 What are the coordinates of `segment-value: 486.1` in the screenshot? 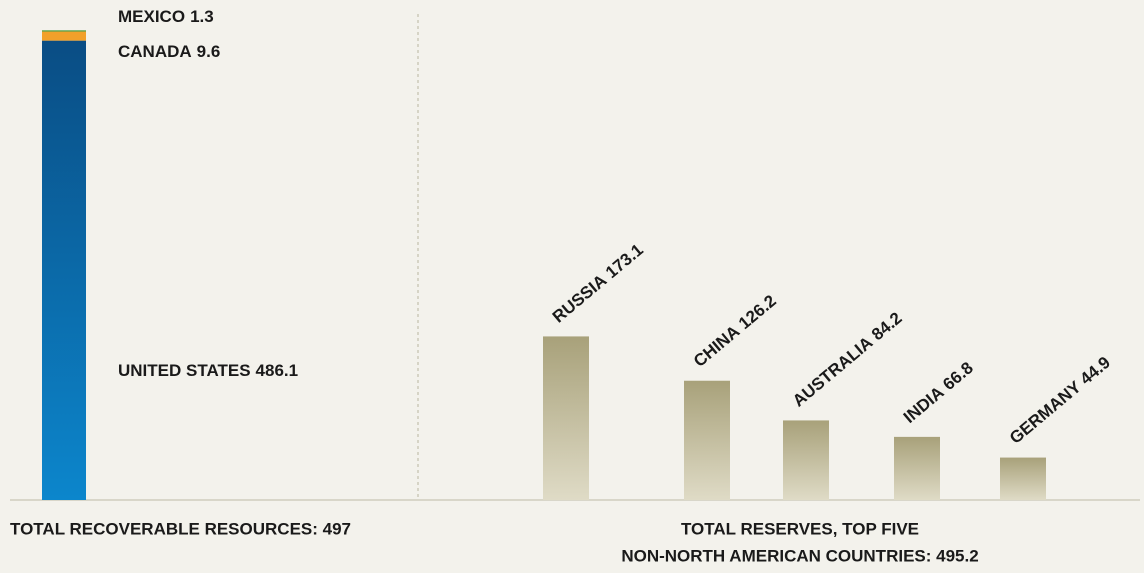 It's located at (277, 370).